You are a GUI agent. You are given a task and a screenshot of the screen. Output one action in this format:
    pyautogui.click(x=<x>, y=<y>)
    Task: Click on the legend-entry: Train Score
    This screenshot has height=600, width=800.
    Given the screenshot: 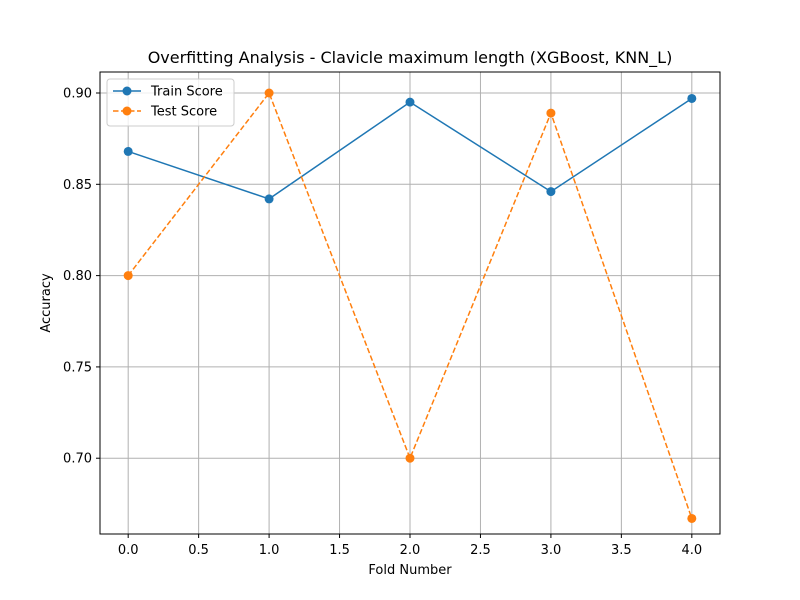 What is the action you would take?
    pyautogui.click(x=168, y=92)
    